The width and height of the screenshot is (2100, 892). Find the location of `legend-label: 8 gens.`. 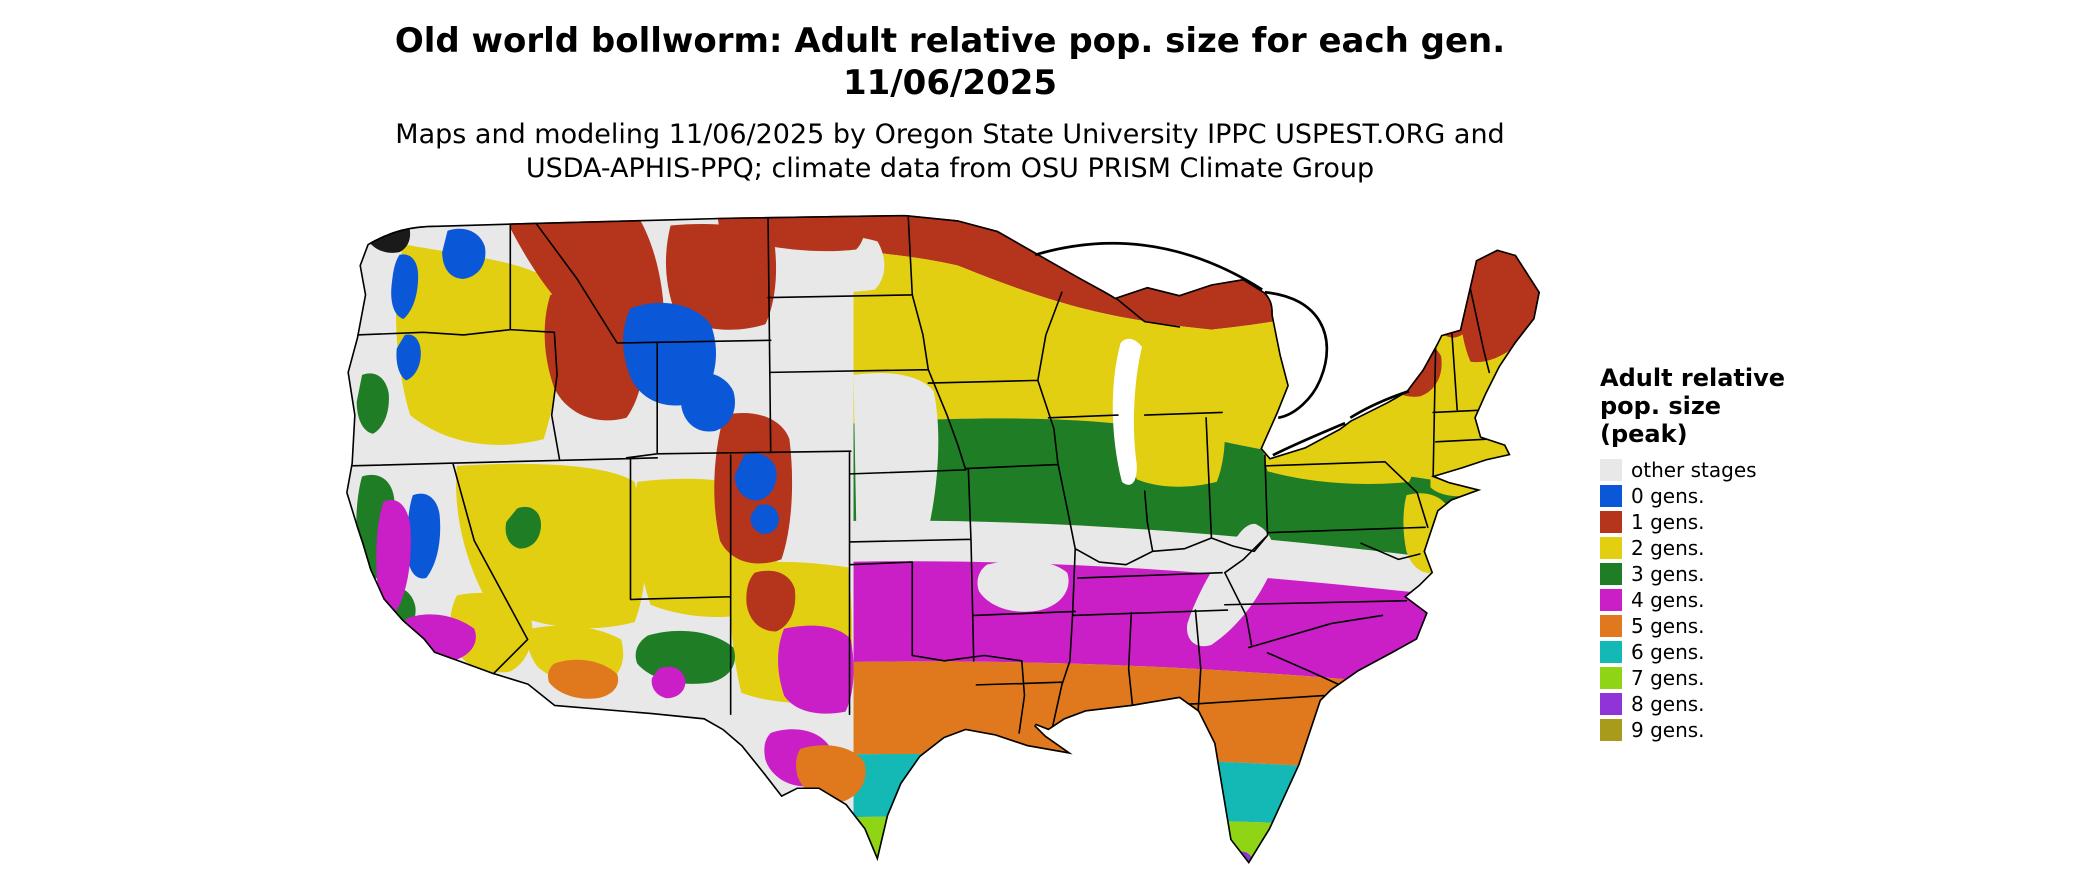

legend-label: 8 gens. is located at coordinates (1668, 703).